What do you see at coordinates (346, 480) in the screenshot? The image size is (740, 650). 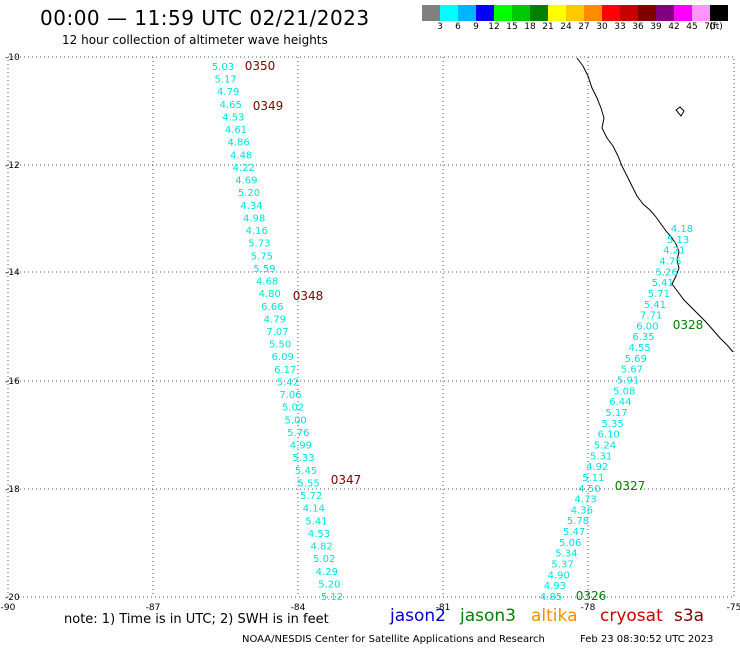 I see `pass-time-label: 0347` at bounding box center [346, 480].